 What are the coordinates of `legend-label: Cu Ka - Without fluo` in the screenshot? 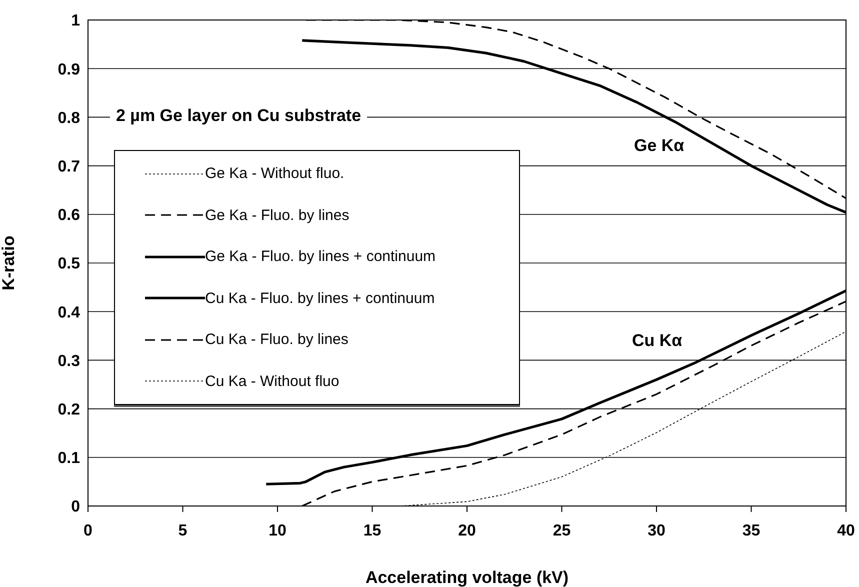 It's located at (272, 381).